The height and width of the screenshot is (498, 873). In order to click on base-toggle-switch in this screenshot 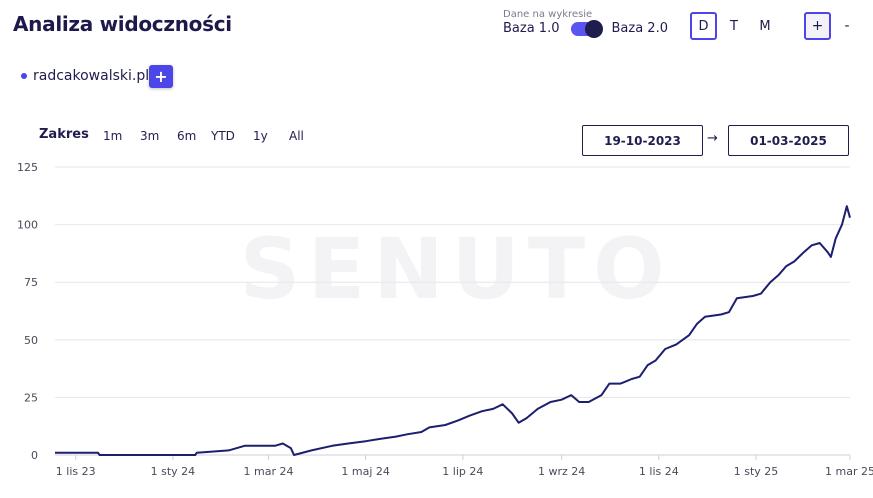, I will do `click(587, 28)`.